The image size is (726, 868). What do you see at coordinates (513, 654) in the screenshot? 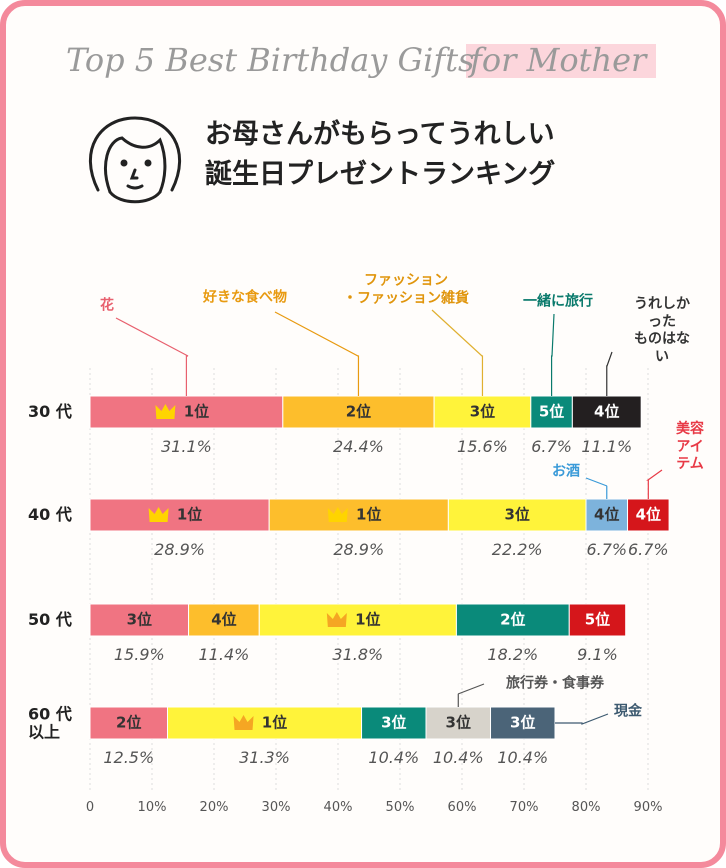
I see `data-label: 18.2%` at bounding box center [513, 654].